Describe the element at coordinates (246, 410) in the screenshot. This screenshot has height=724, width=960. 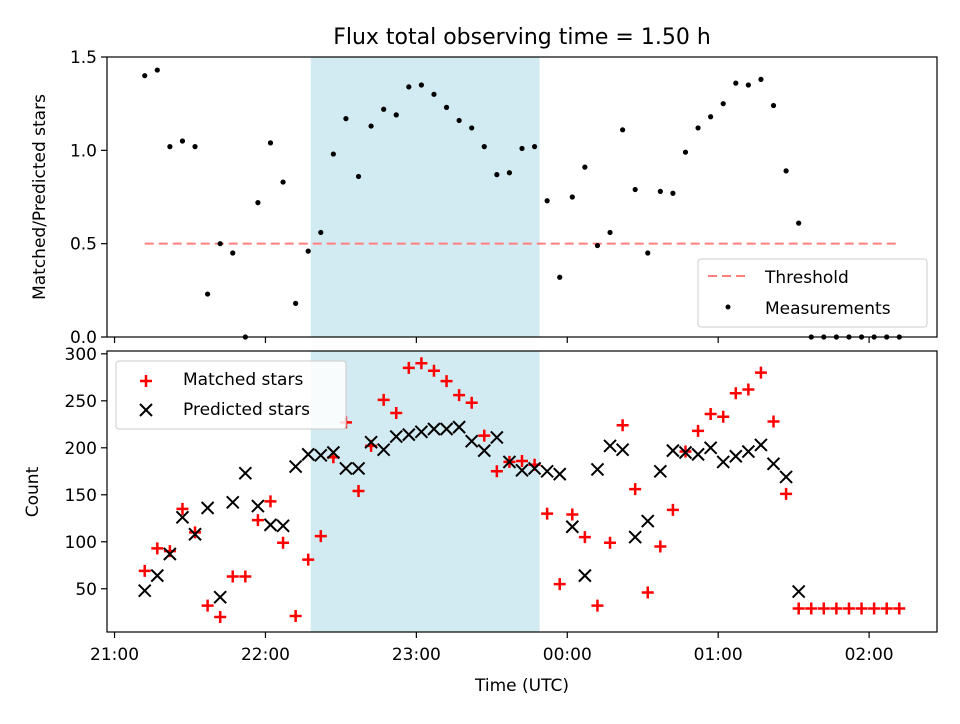
I see `legend-predicted-label: Predicted stars` at that location.